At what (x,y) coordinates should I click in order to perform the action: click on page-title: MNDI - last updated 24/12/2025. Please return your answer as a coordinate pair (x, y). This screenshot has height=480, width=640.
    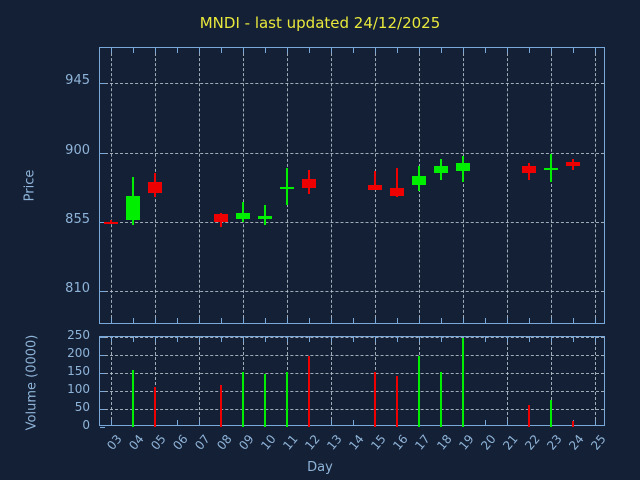
    Looking at the image, I should click on (320, 23).